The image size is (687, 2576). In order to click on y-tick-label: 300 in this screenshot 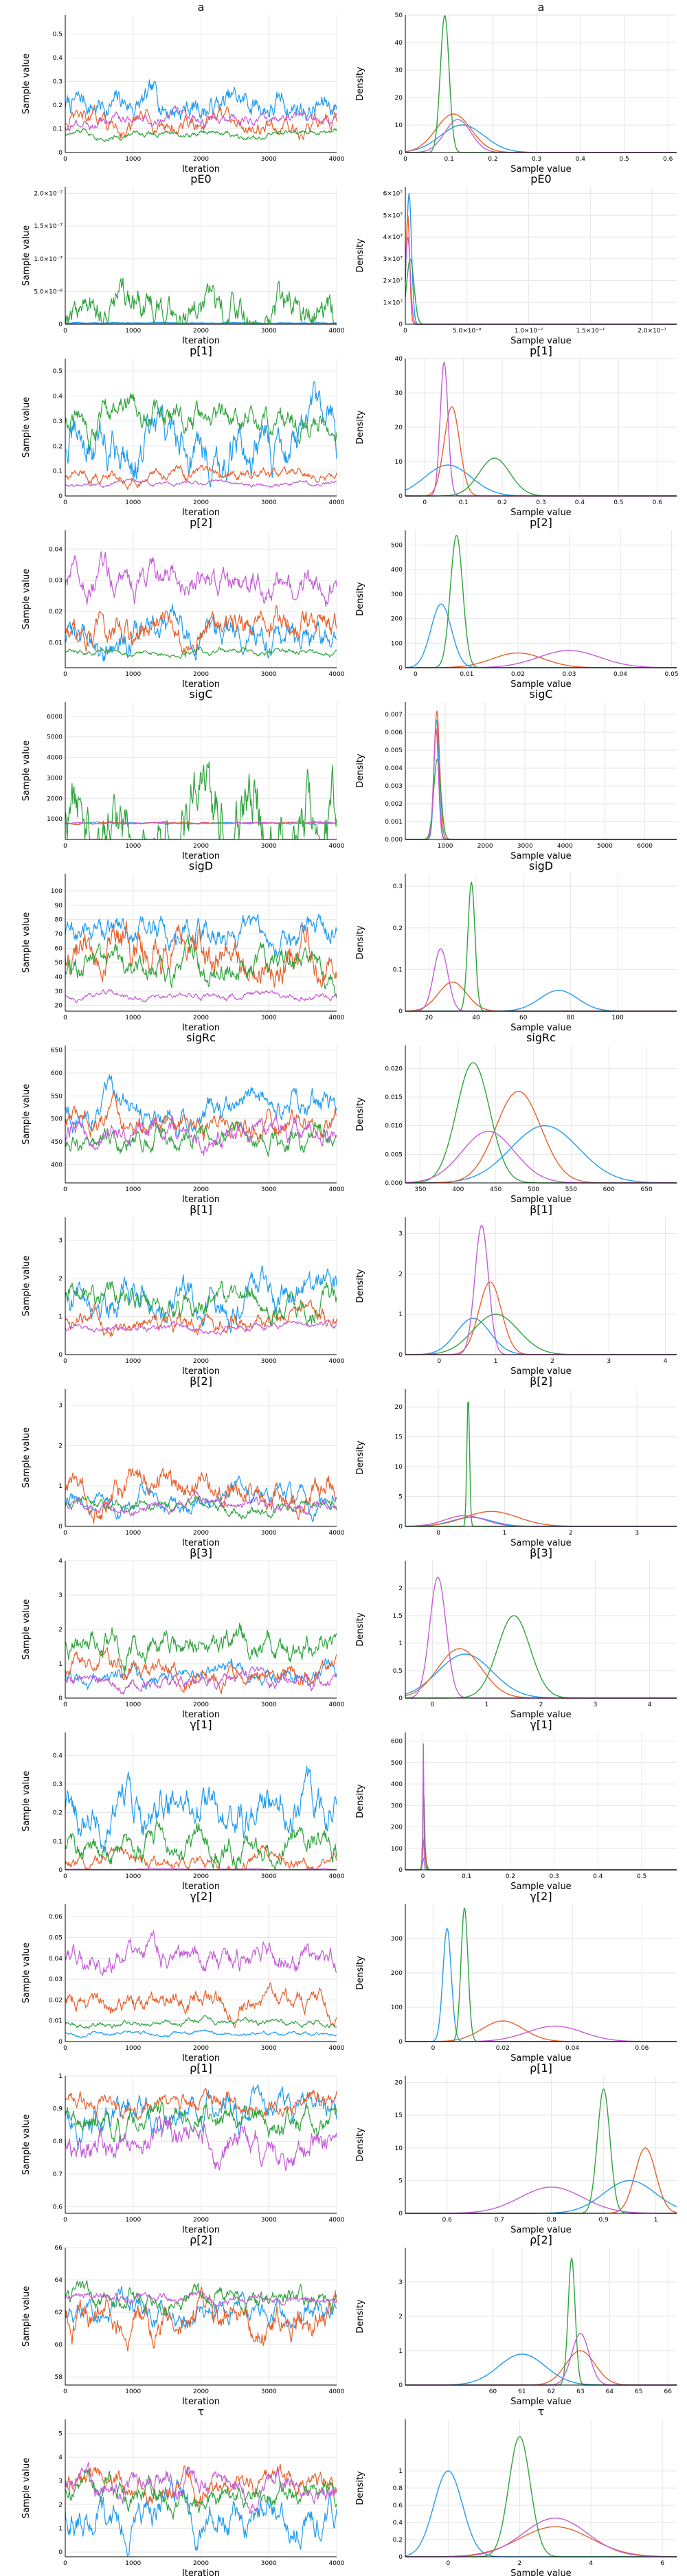, I will do `click(397, 1806)`.